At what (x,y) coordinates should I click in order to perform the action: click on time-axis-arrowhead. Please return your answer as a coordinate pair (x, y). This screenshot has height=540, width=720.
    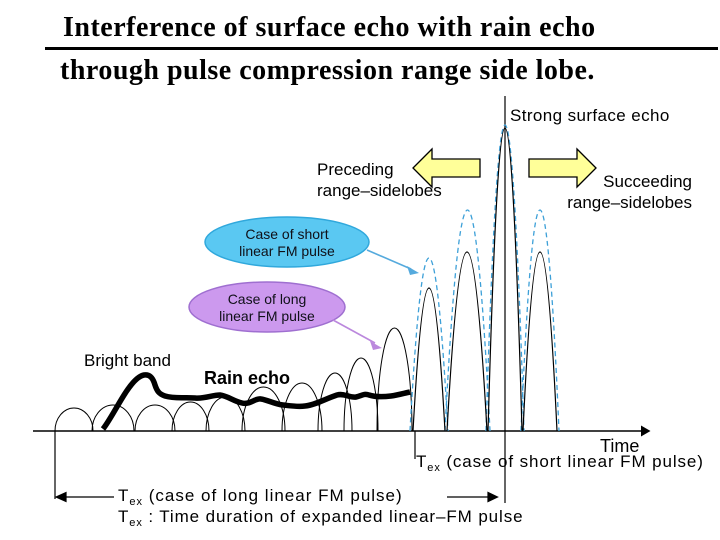
    Looking at the image, I should click on (646, 431).